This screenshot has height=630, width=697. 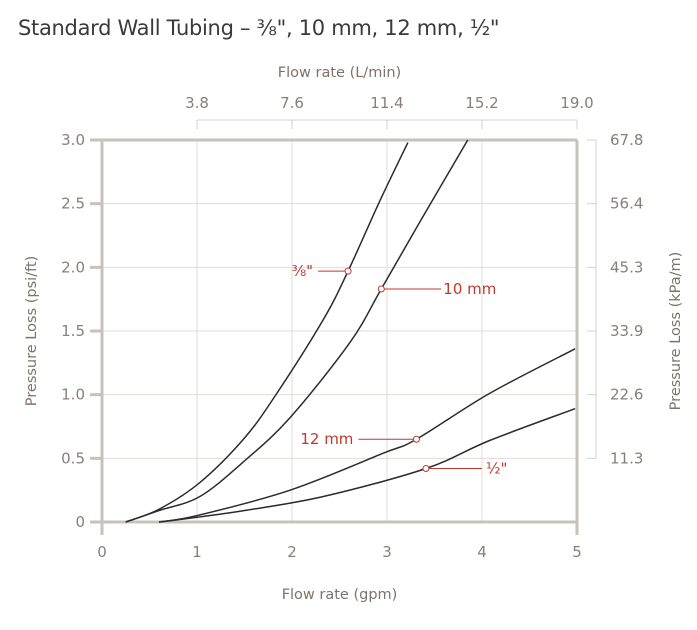 What do you see at coordinates (292, 552) in the screenshot?
I see `x-tick-label: 2` at bounding box center [292, 552].